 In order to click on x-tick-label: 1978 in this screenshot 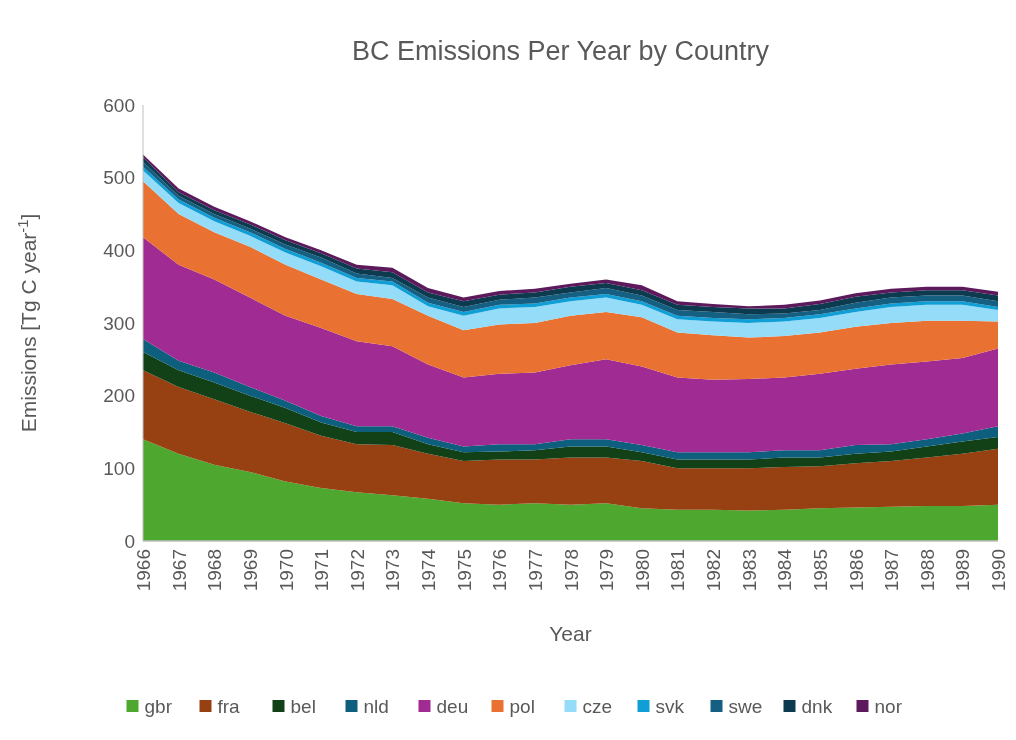, I will do `click(571, 570)`.